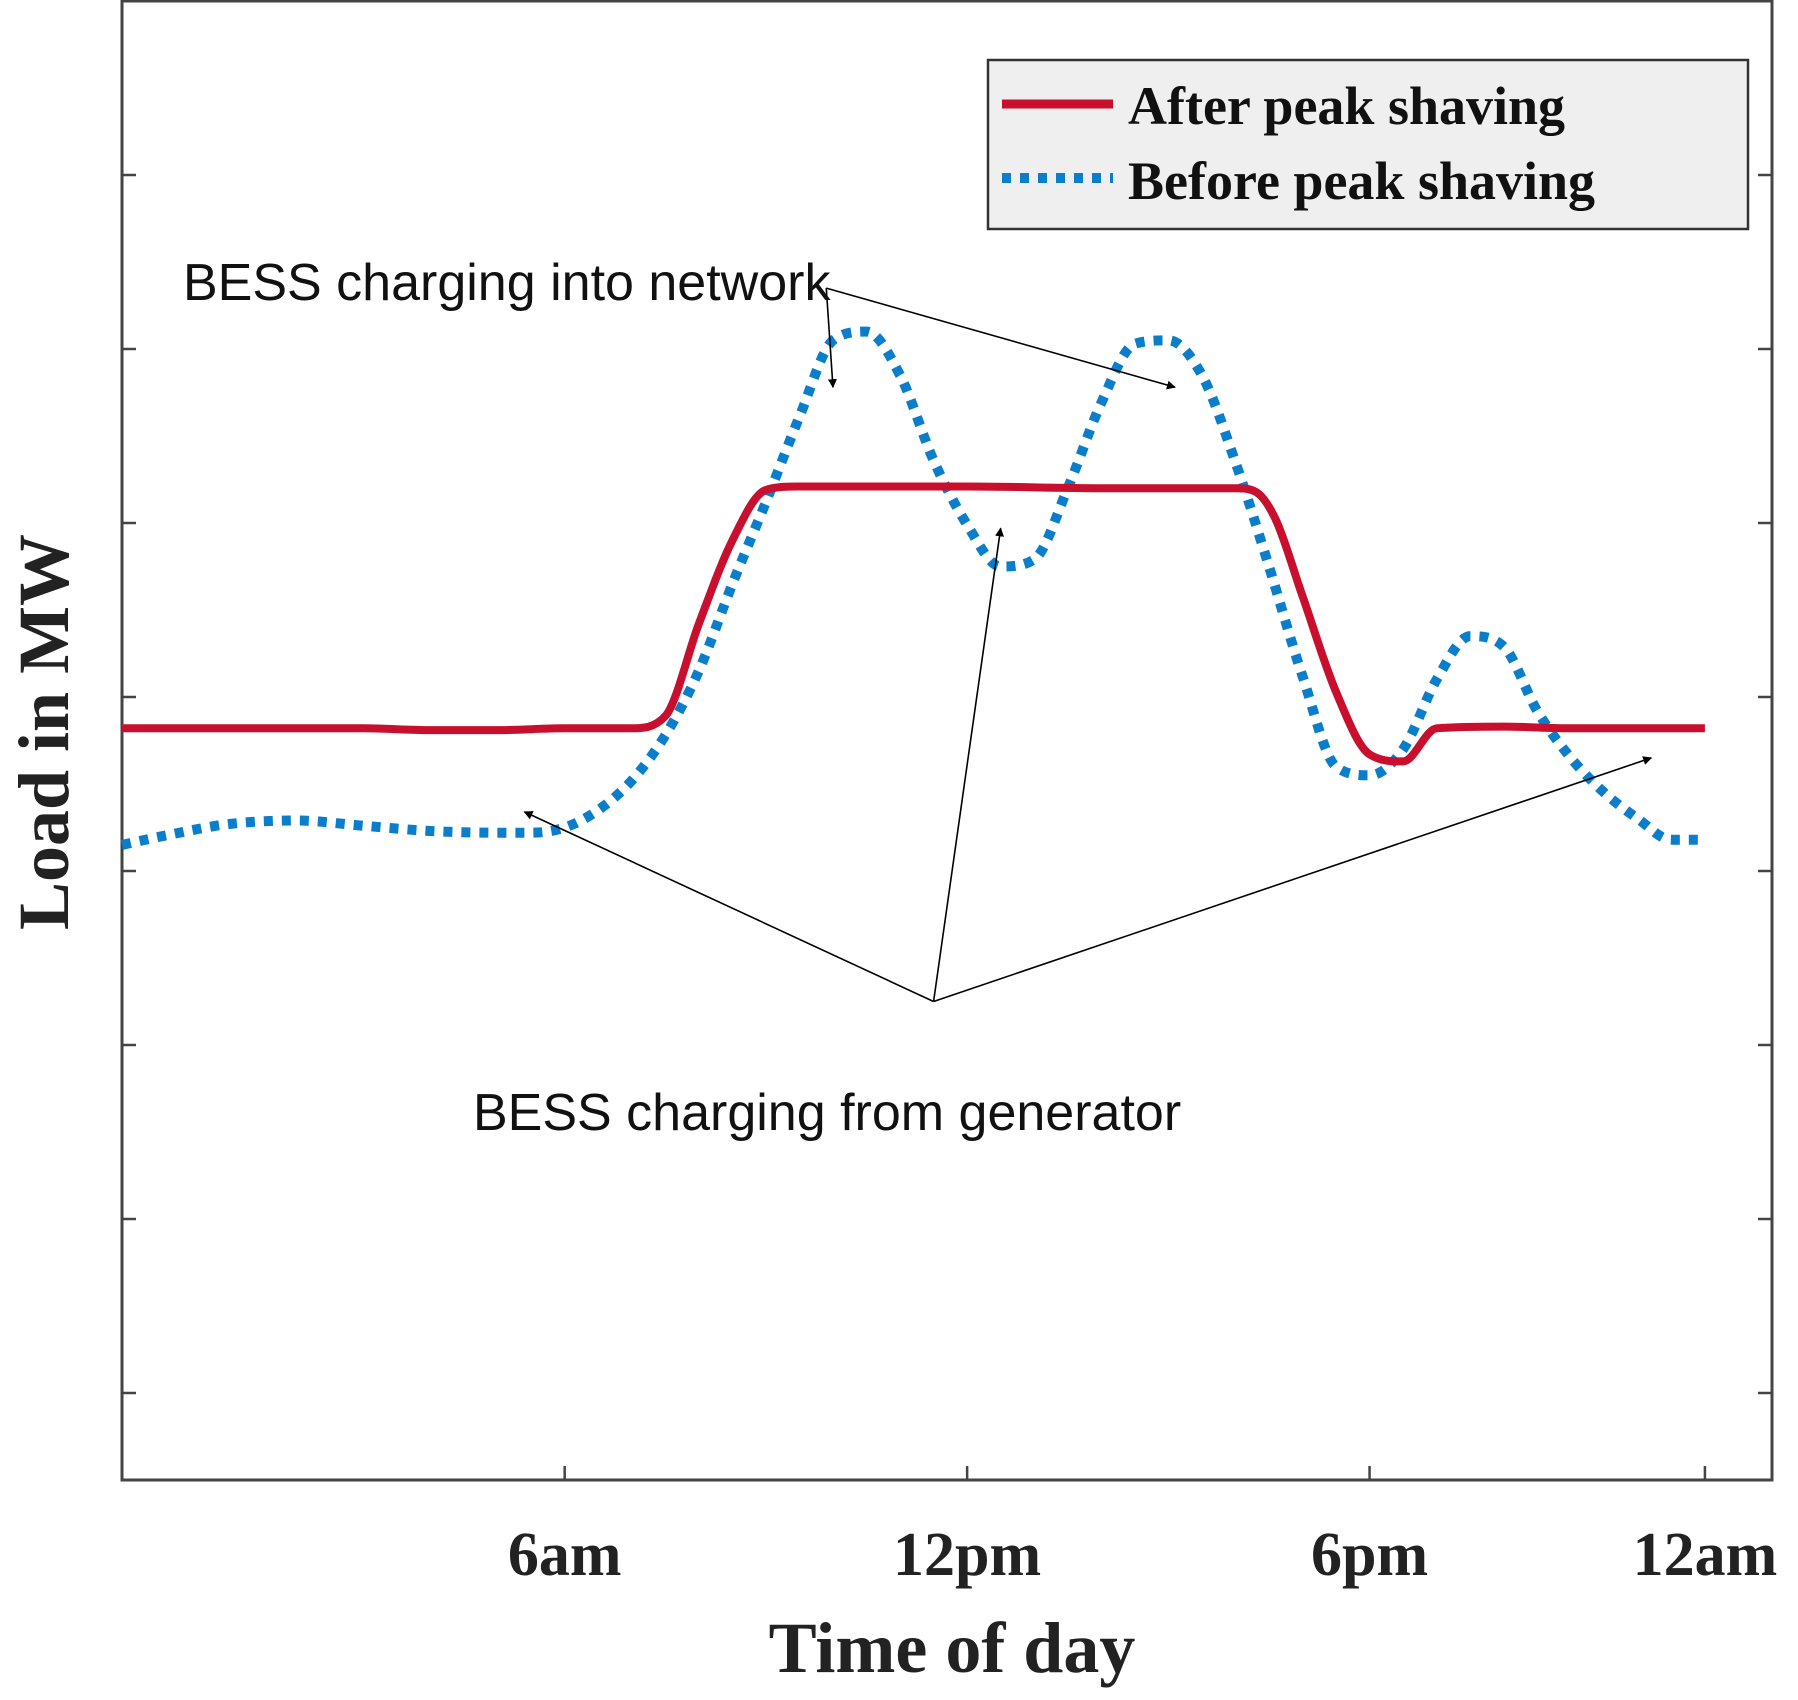 The height and width of the screenshot is (1700, 1798). Describe the element at coordinates (1142, 1555) in the screenshot. I see `x-tick-labels: 6am 12pm 6pm 12am` at that location.